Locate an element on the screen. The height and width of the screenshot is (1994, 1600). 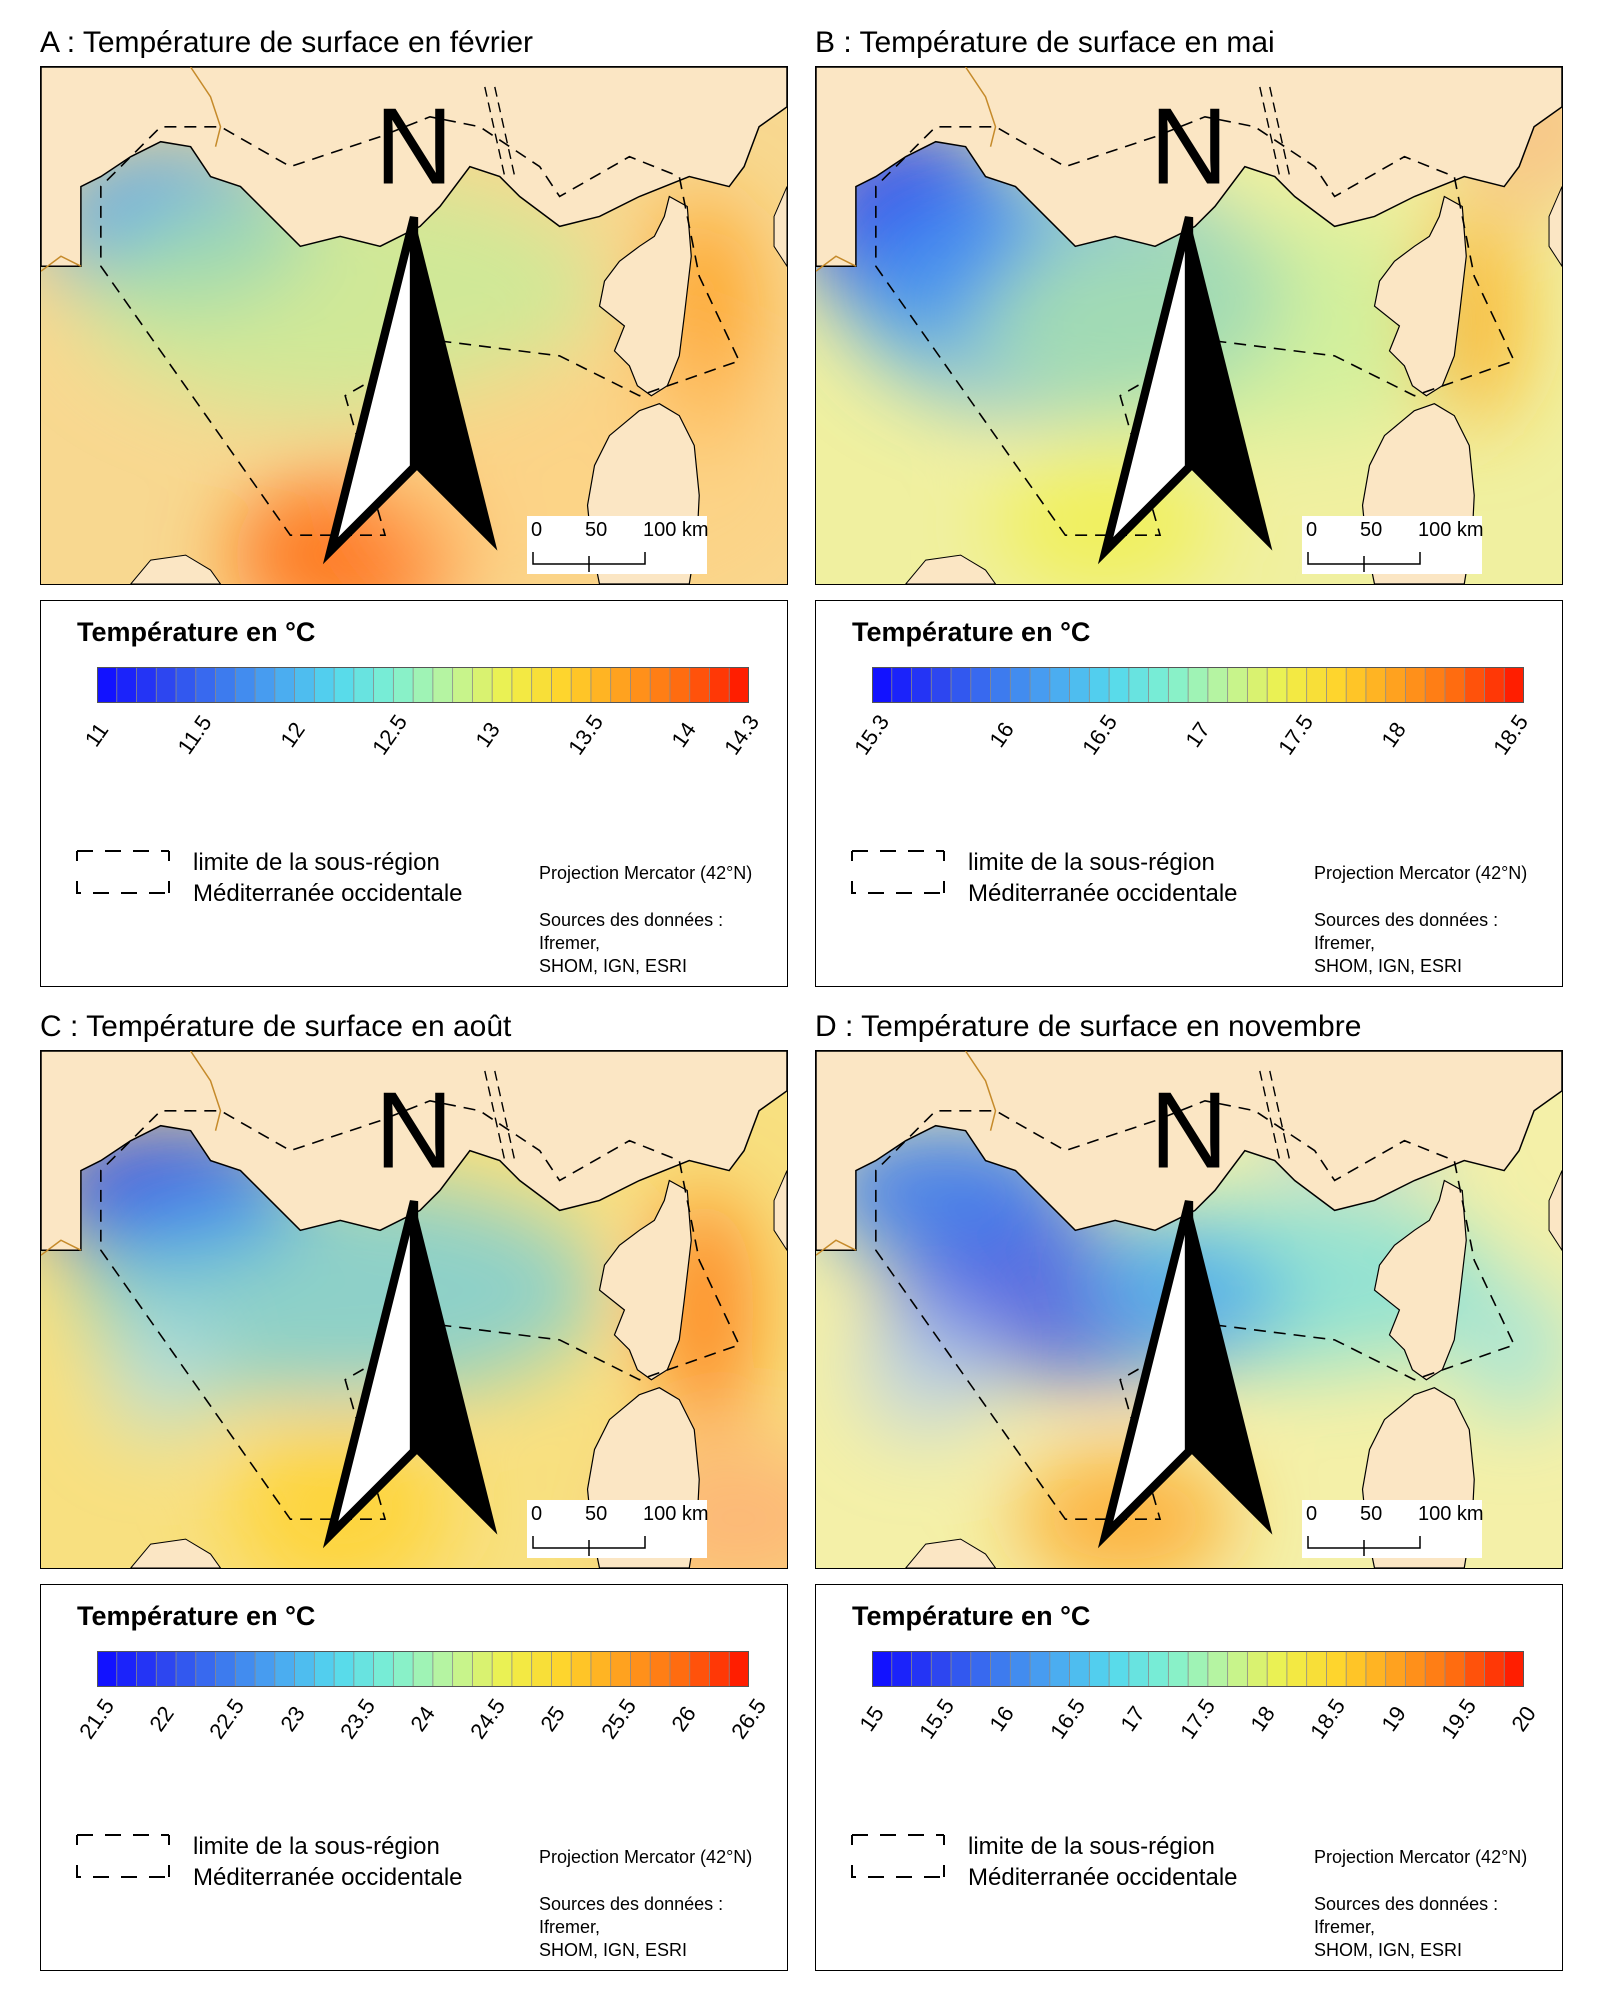
dashed-line-sample is located at coordinates (898, 872).